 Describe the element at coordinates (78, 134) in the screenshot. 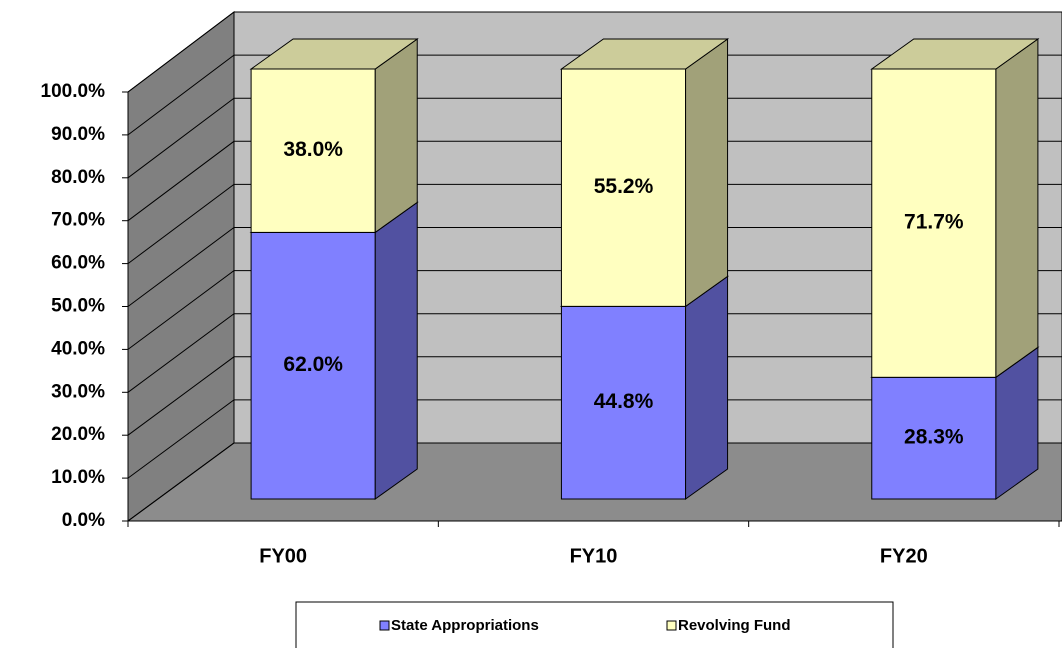

I see `y-tick-label: 90.0%` at that location.